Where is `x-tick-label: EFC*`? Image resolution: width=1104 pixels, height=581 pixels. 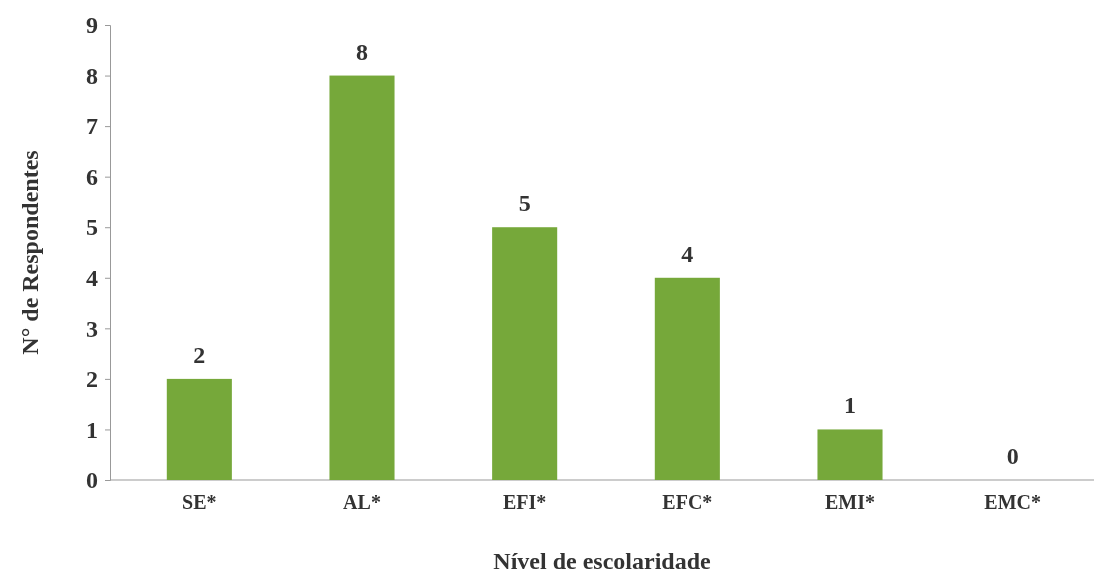
x-tick-label: EFC* is located at coordinates (687, 502).